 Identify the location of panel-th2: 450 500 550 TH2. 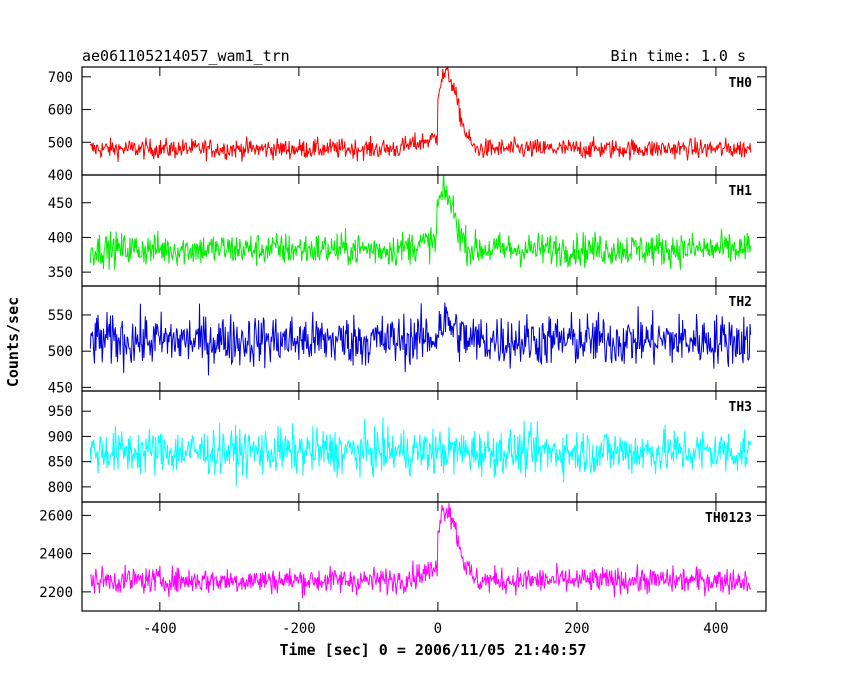
(407, 340).